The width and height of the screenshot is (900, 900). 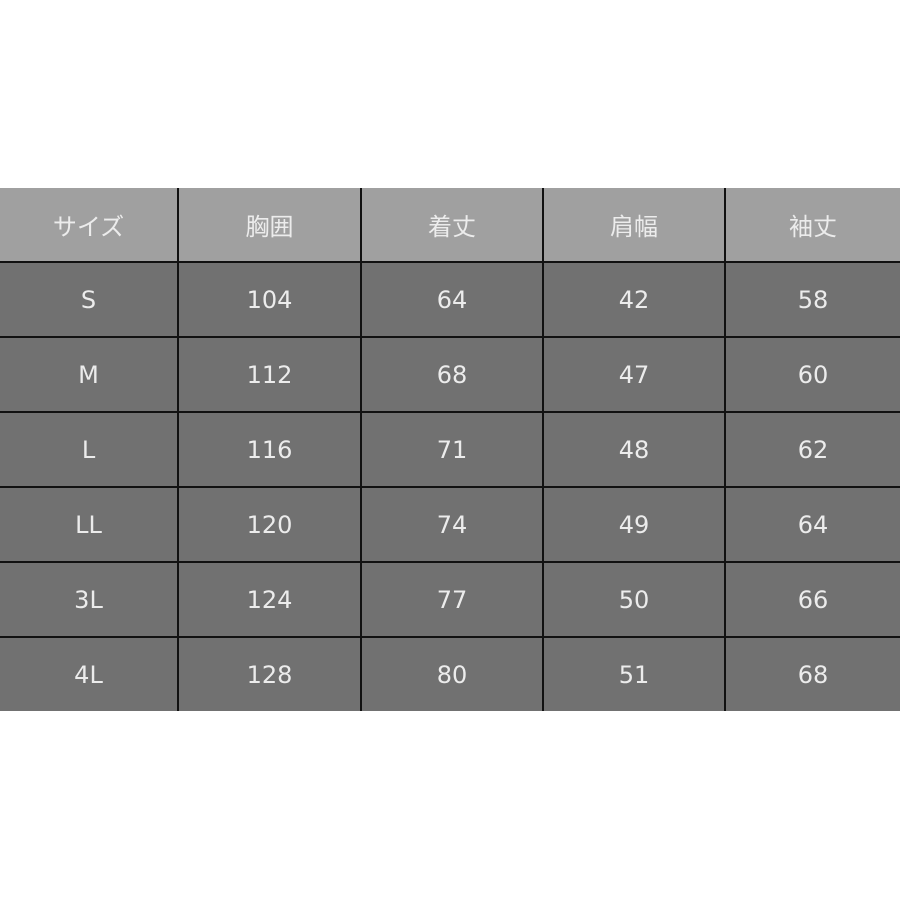 I want to click on table-row: 3L 124 77 50 66, so click(x=450, y=599).